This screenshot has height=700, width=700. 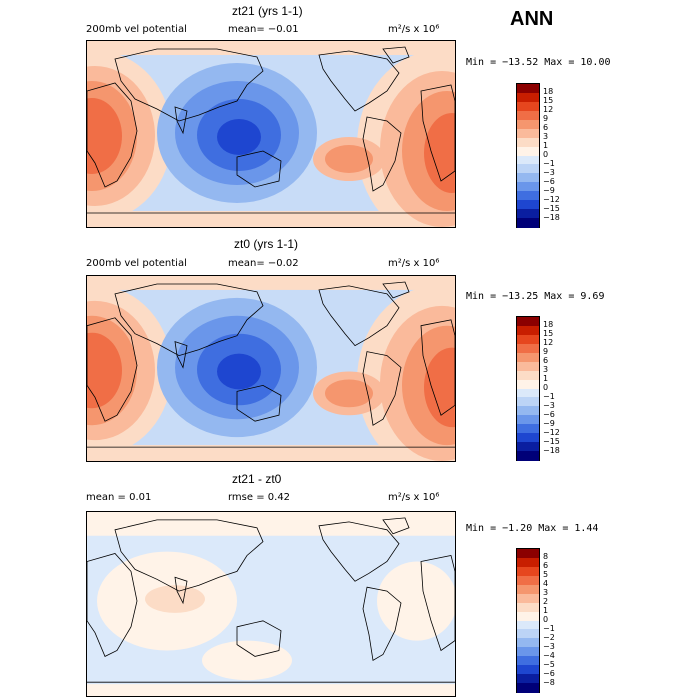 I want to click on panel-1-mean-label: mean= −0.01, so click(x=263, y=29).